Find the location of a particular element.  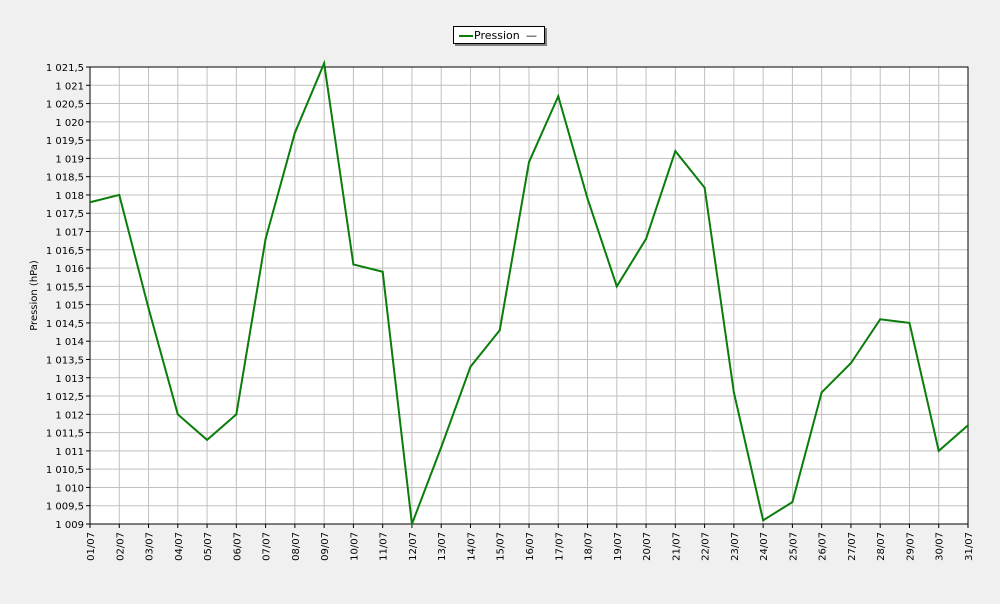

x-tick-label: 09/07 is located at coordinates (325, 546).